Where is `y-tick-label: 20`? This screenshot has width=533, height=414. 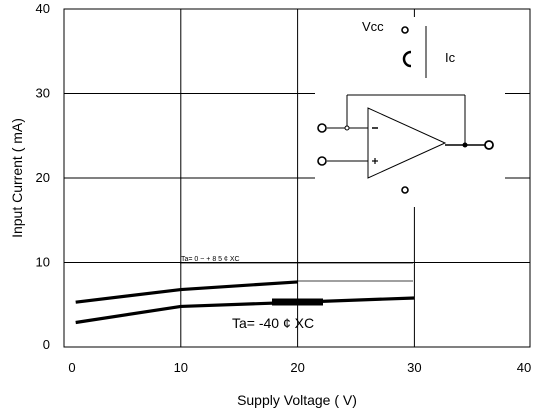 y-tick-label: 20 is located at coordinates (43, 177).